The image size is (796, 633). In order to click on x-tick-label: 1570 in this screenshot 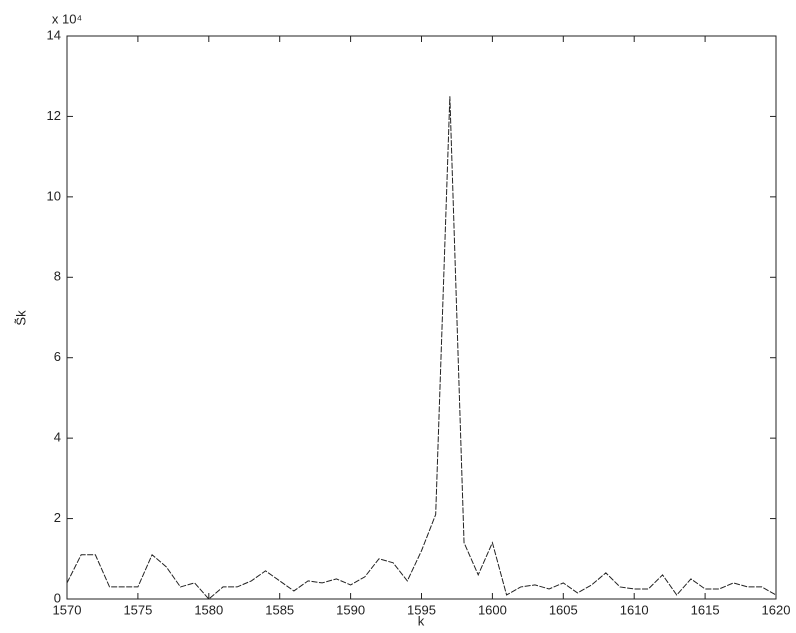, I will do `click(67, 609)`.